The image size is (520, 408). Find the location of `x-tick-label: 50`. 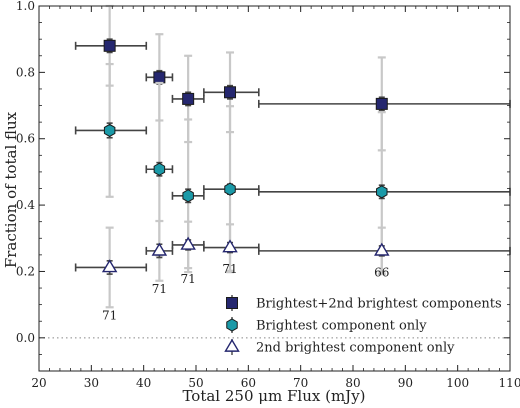

x-tick-label: 50 is located at coordinates (195, 383).